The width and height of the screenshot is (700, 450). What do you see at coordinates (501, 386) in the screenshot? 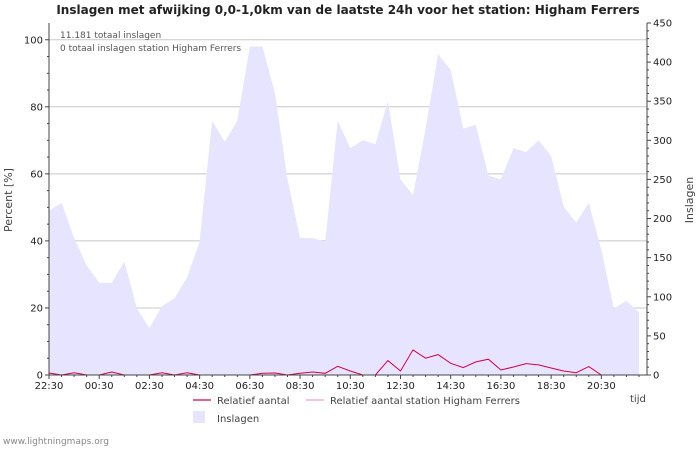
I see `x-tick-label: 16:30` at bounding box center [501, 386].